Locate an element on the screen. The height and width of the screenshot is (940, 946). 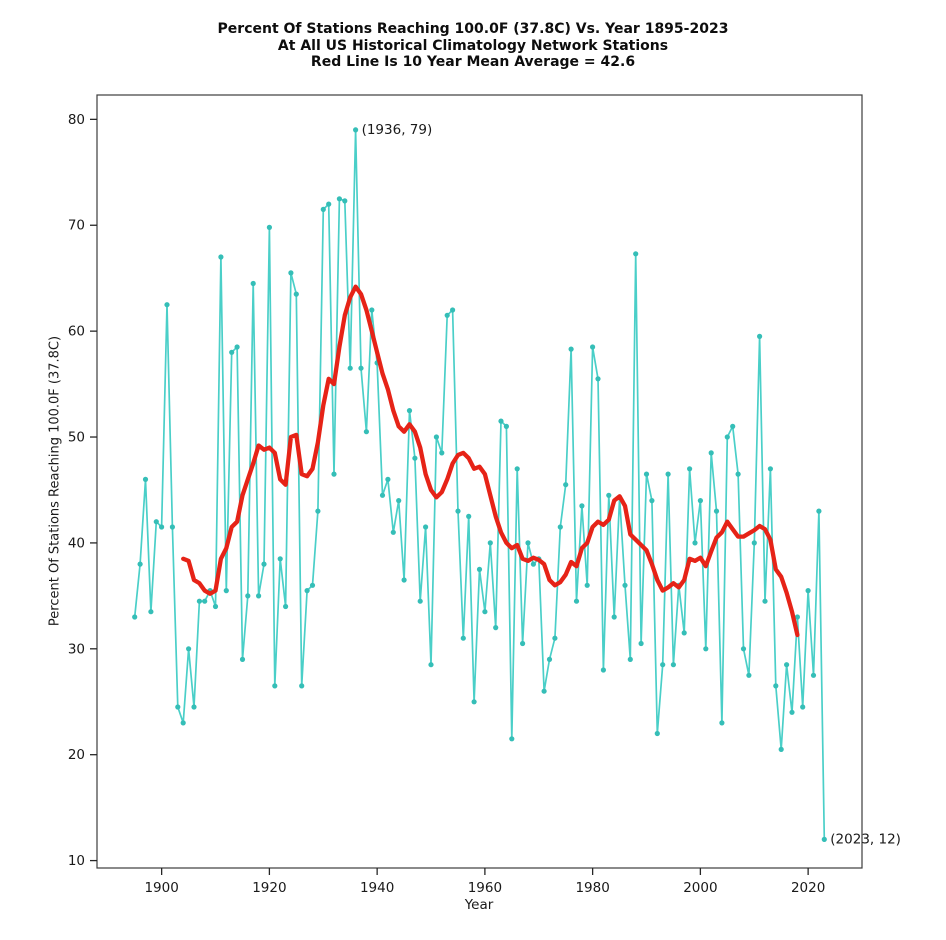
svg-text: 50 is located at coordinates (76, 438).